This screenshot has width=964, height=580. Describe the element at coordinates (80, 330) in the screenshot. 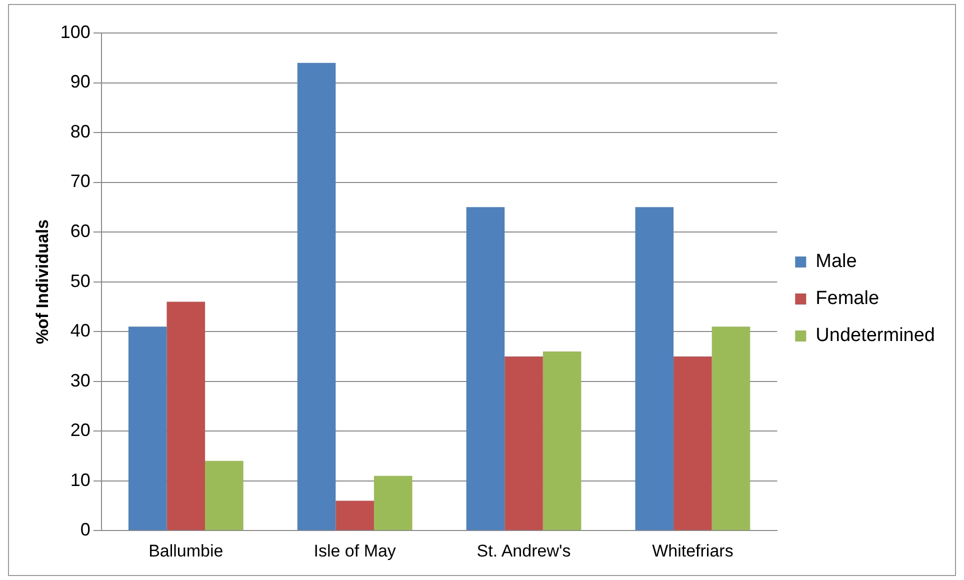

I see `y-tick-label: 40` at that location.